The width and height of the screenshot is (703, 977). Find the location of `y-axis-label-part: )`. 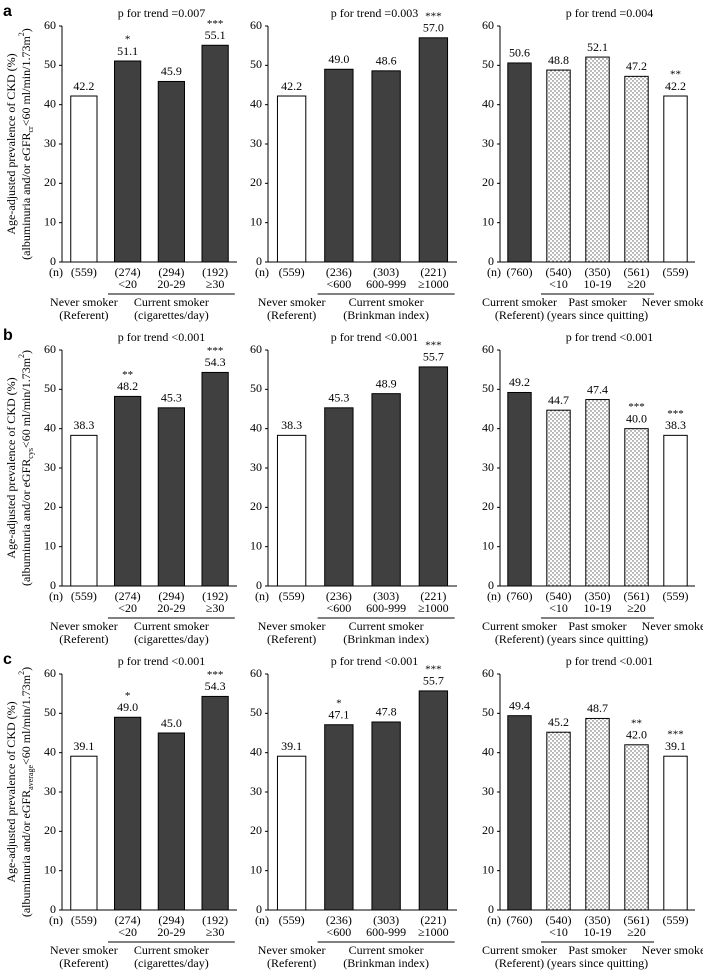

y-axis-label-part: ) is located at coordinates (26, 669).